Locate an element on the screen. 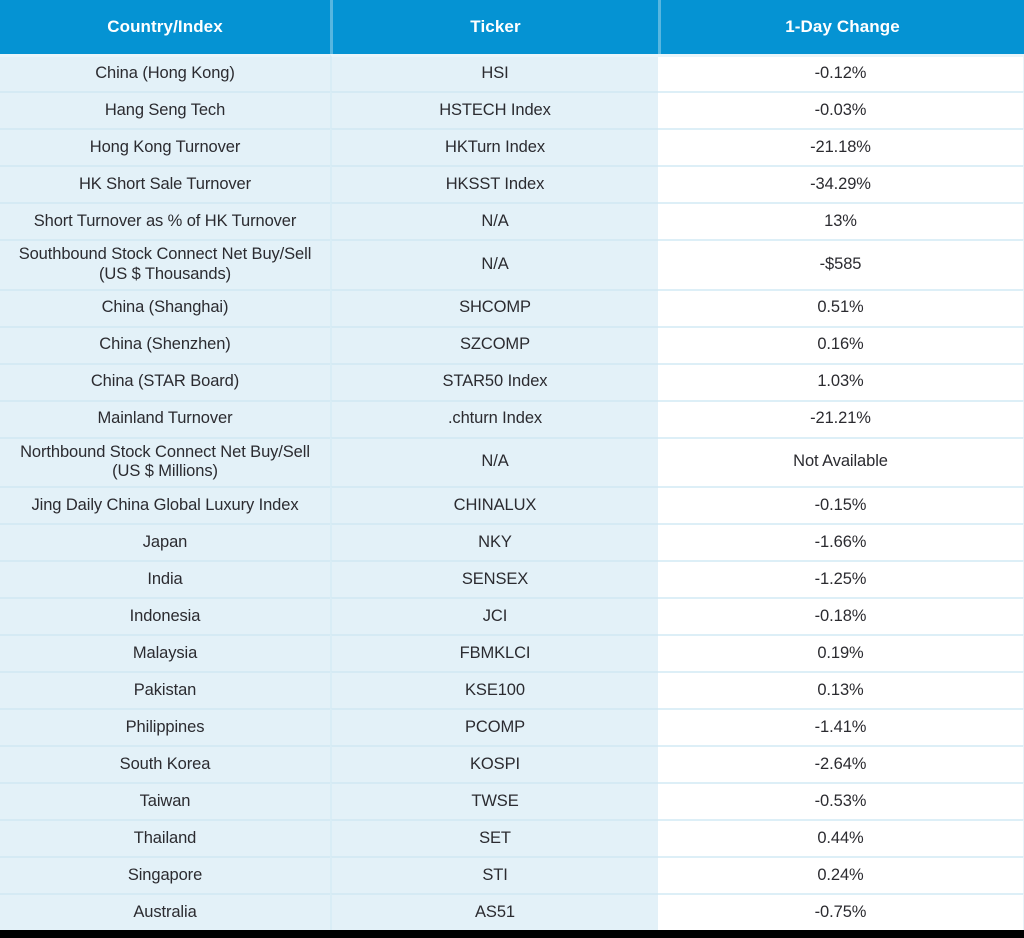 This screenshot has width=1024, height=938. header-row: Country/Index Ticker 1-Day Change is located at coordinates (512, 27).